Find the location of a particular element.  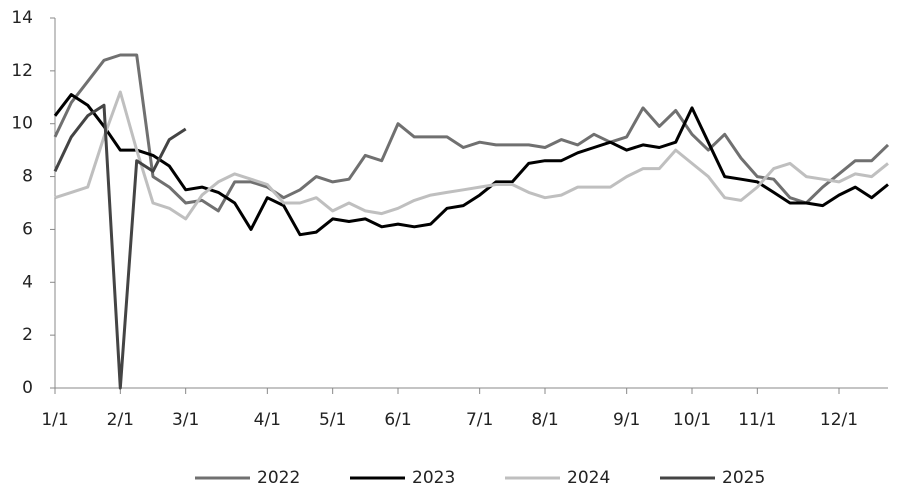

x-tick-label: 2/1 is located at coordinates (120, 420).